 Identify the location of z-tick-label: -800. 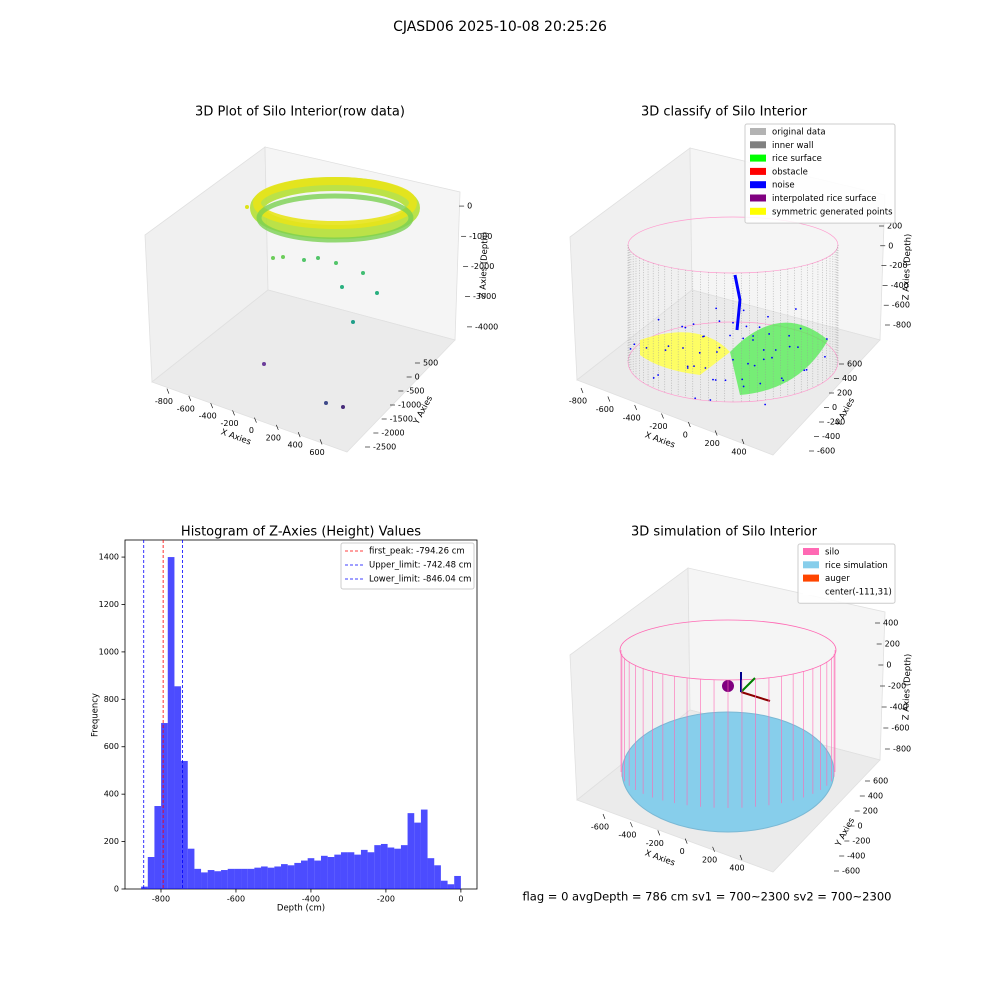
(902, 325).